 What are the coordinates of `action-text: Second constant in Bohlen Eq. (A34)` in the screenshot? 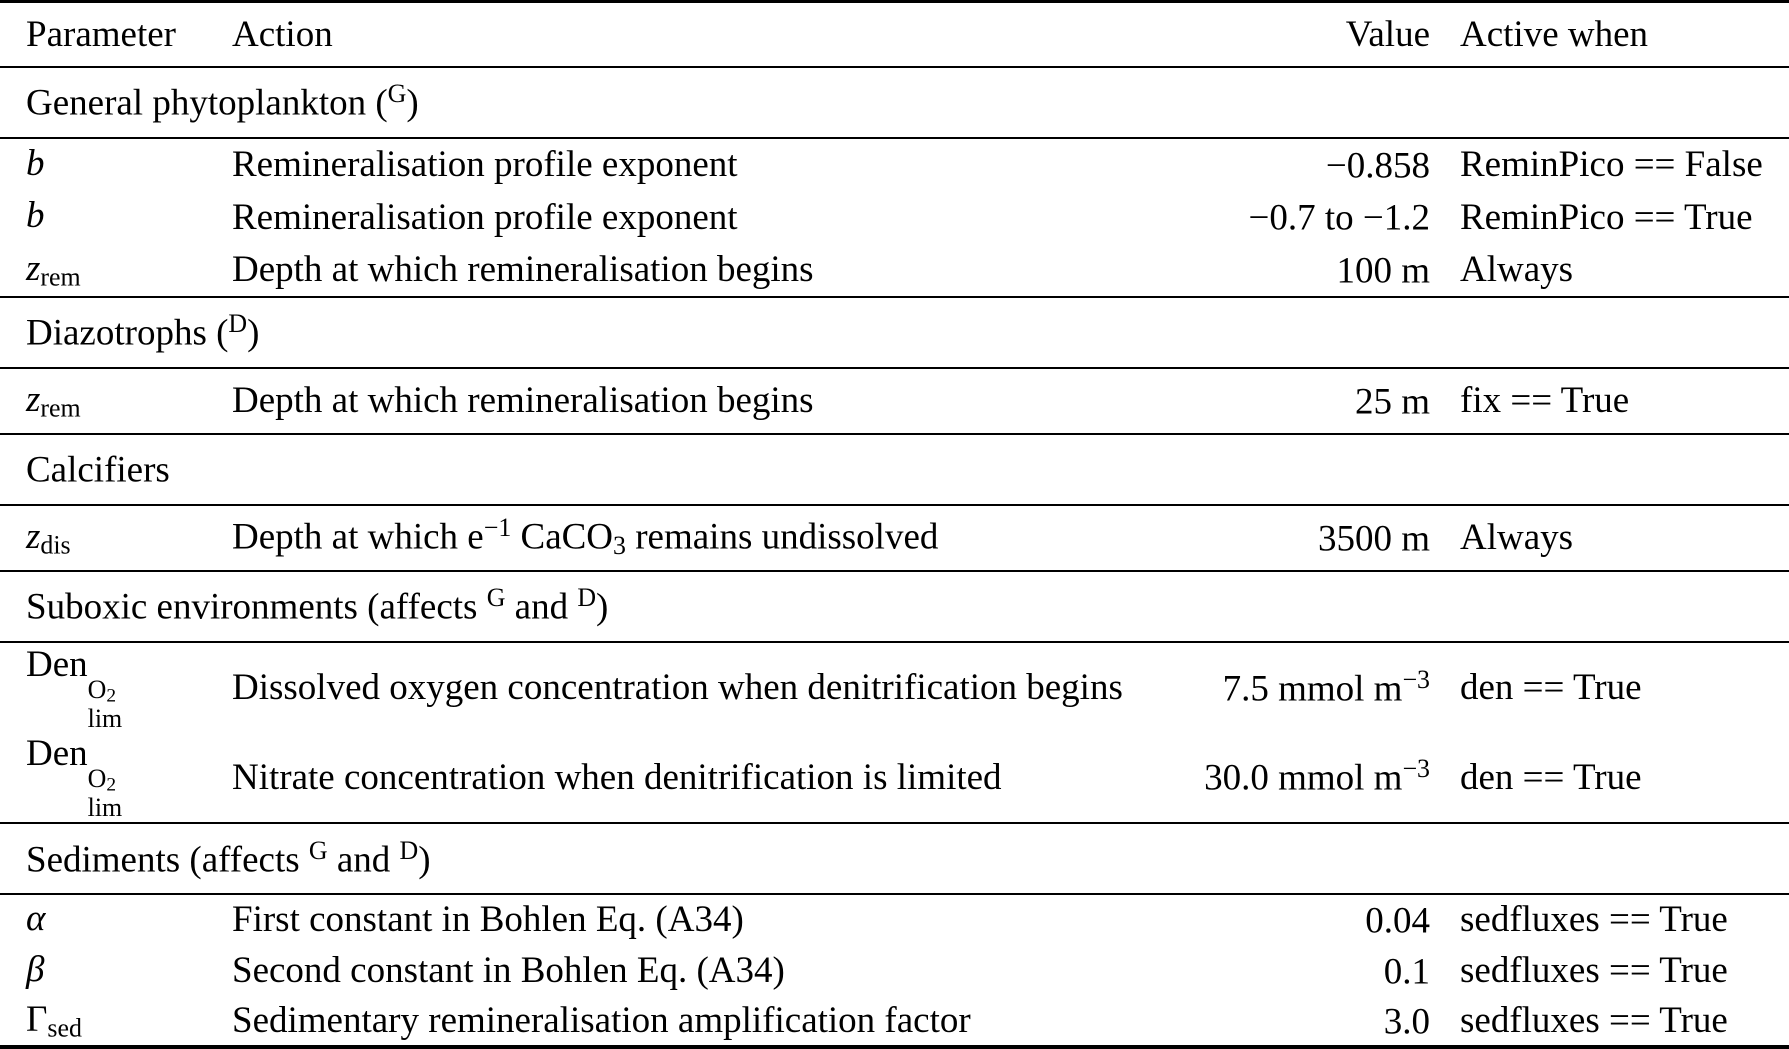 It's located at (508, 970).